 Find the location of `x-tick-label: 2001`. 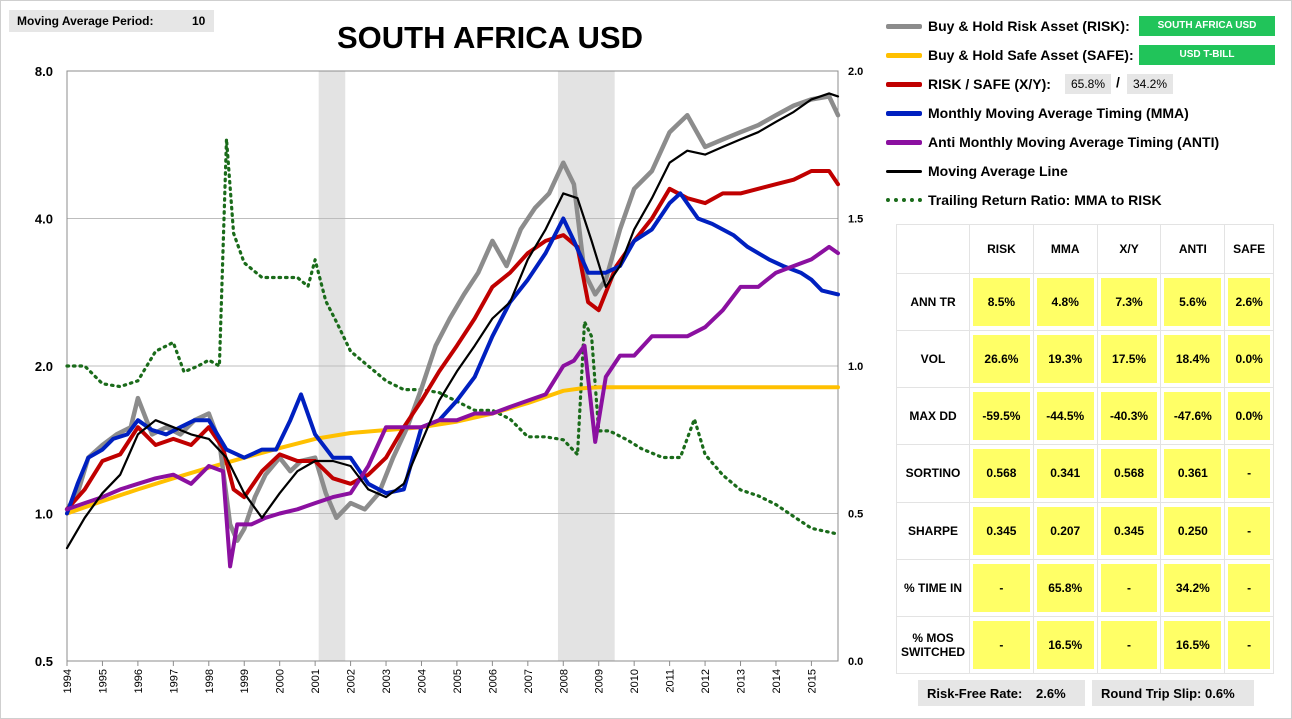

x-tick-label: 2001 is located at coordinates (316, 681).